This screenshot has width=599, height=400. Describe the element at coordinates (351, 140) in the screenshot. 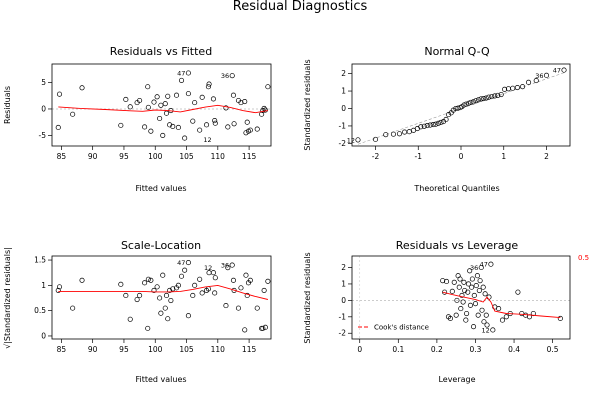

I see `qq-point-label: 12` at that location.